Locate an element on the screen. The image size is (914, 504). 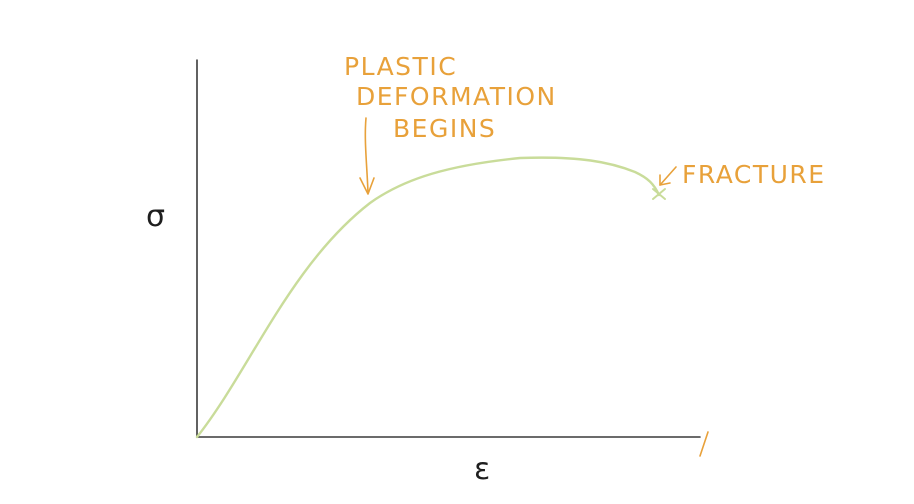
plastic-arrow is located at coordinates (367, 156).